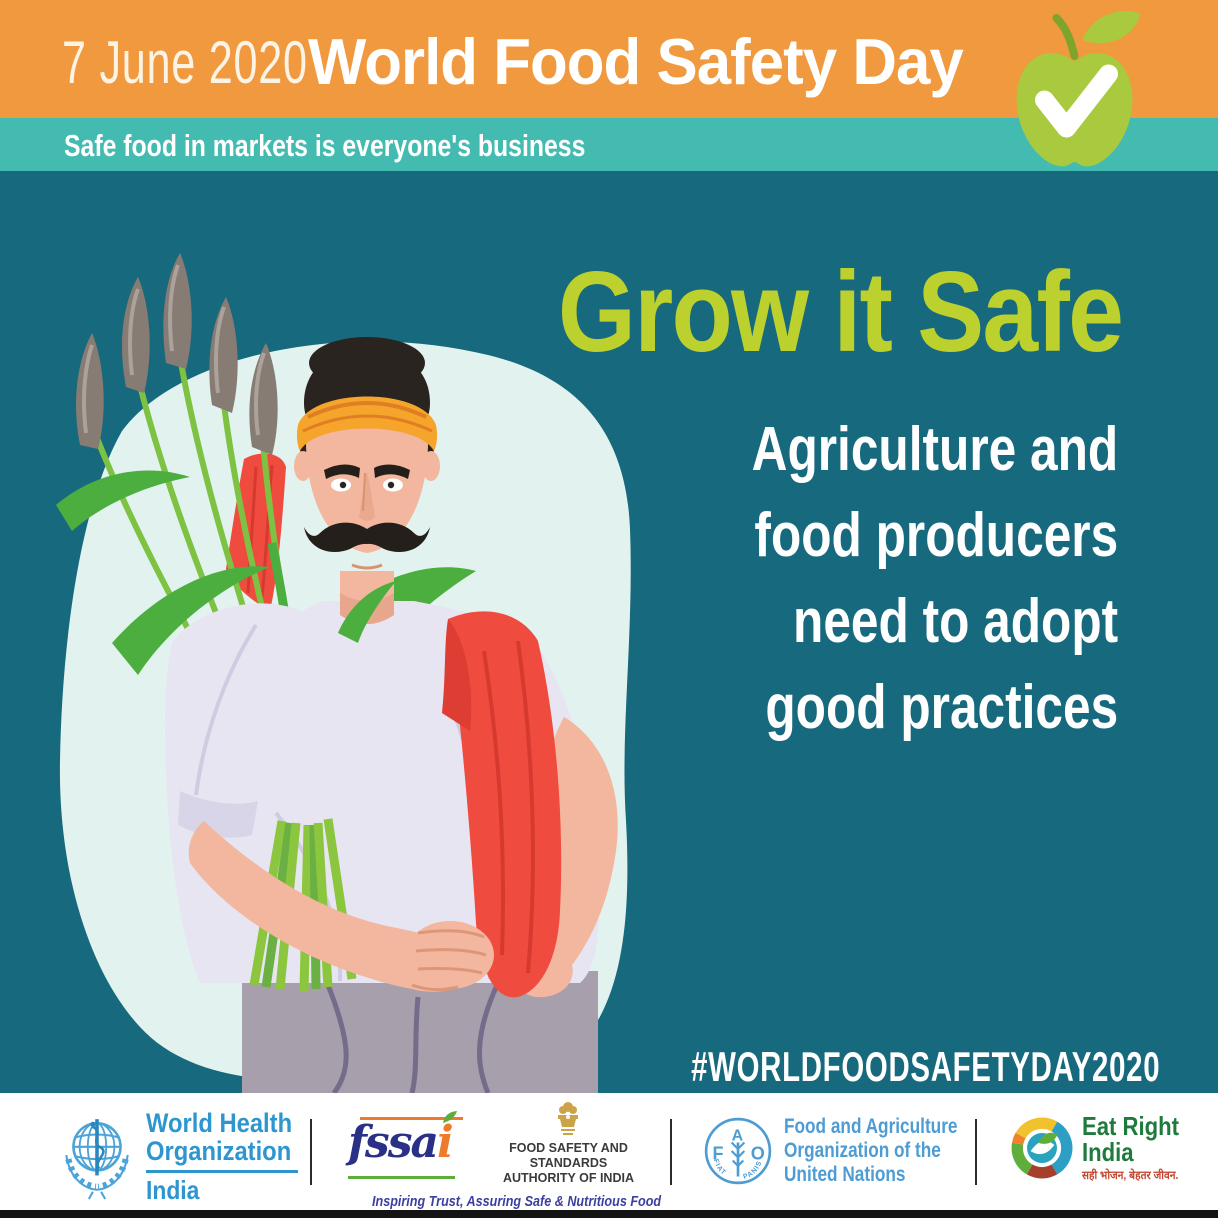 The image size is (1218, 1218). Describe the element at coordinates (1139, 1148) in the screenshot. I see `eat-right-text-block: Eat Right India सही भोजन, बेहतर जीवन.` at that location.